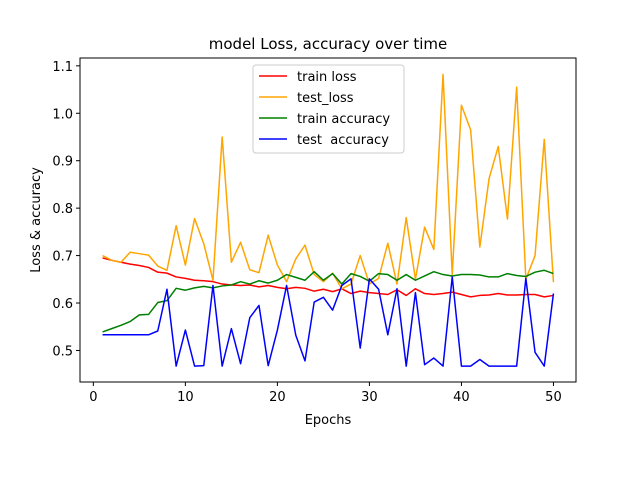 The height and width of the screenshot is (480, 640). Describe the element at coordinates (62, 67) in the screenshot. I see `y-tick-label: 1.1` at that location.